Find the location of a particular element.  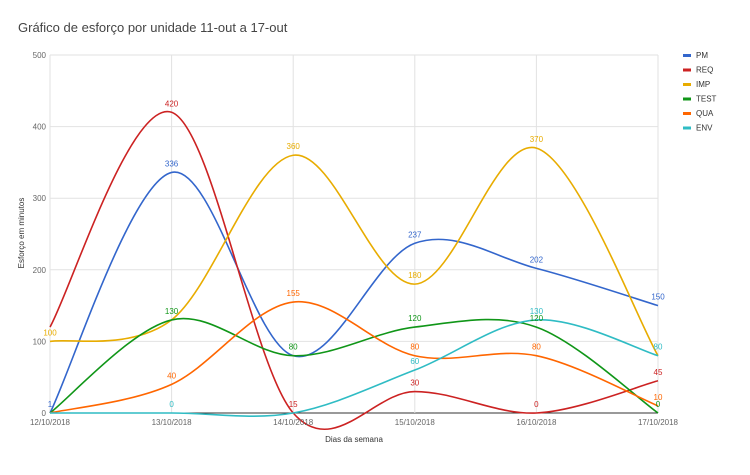

legend-swatch-imp is located at coordinates (687, 84).